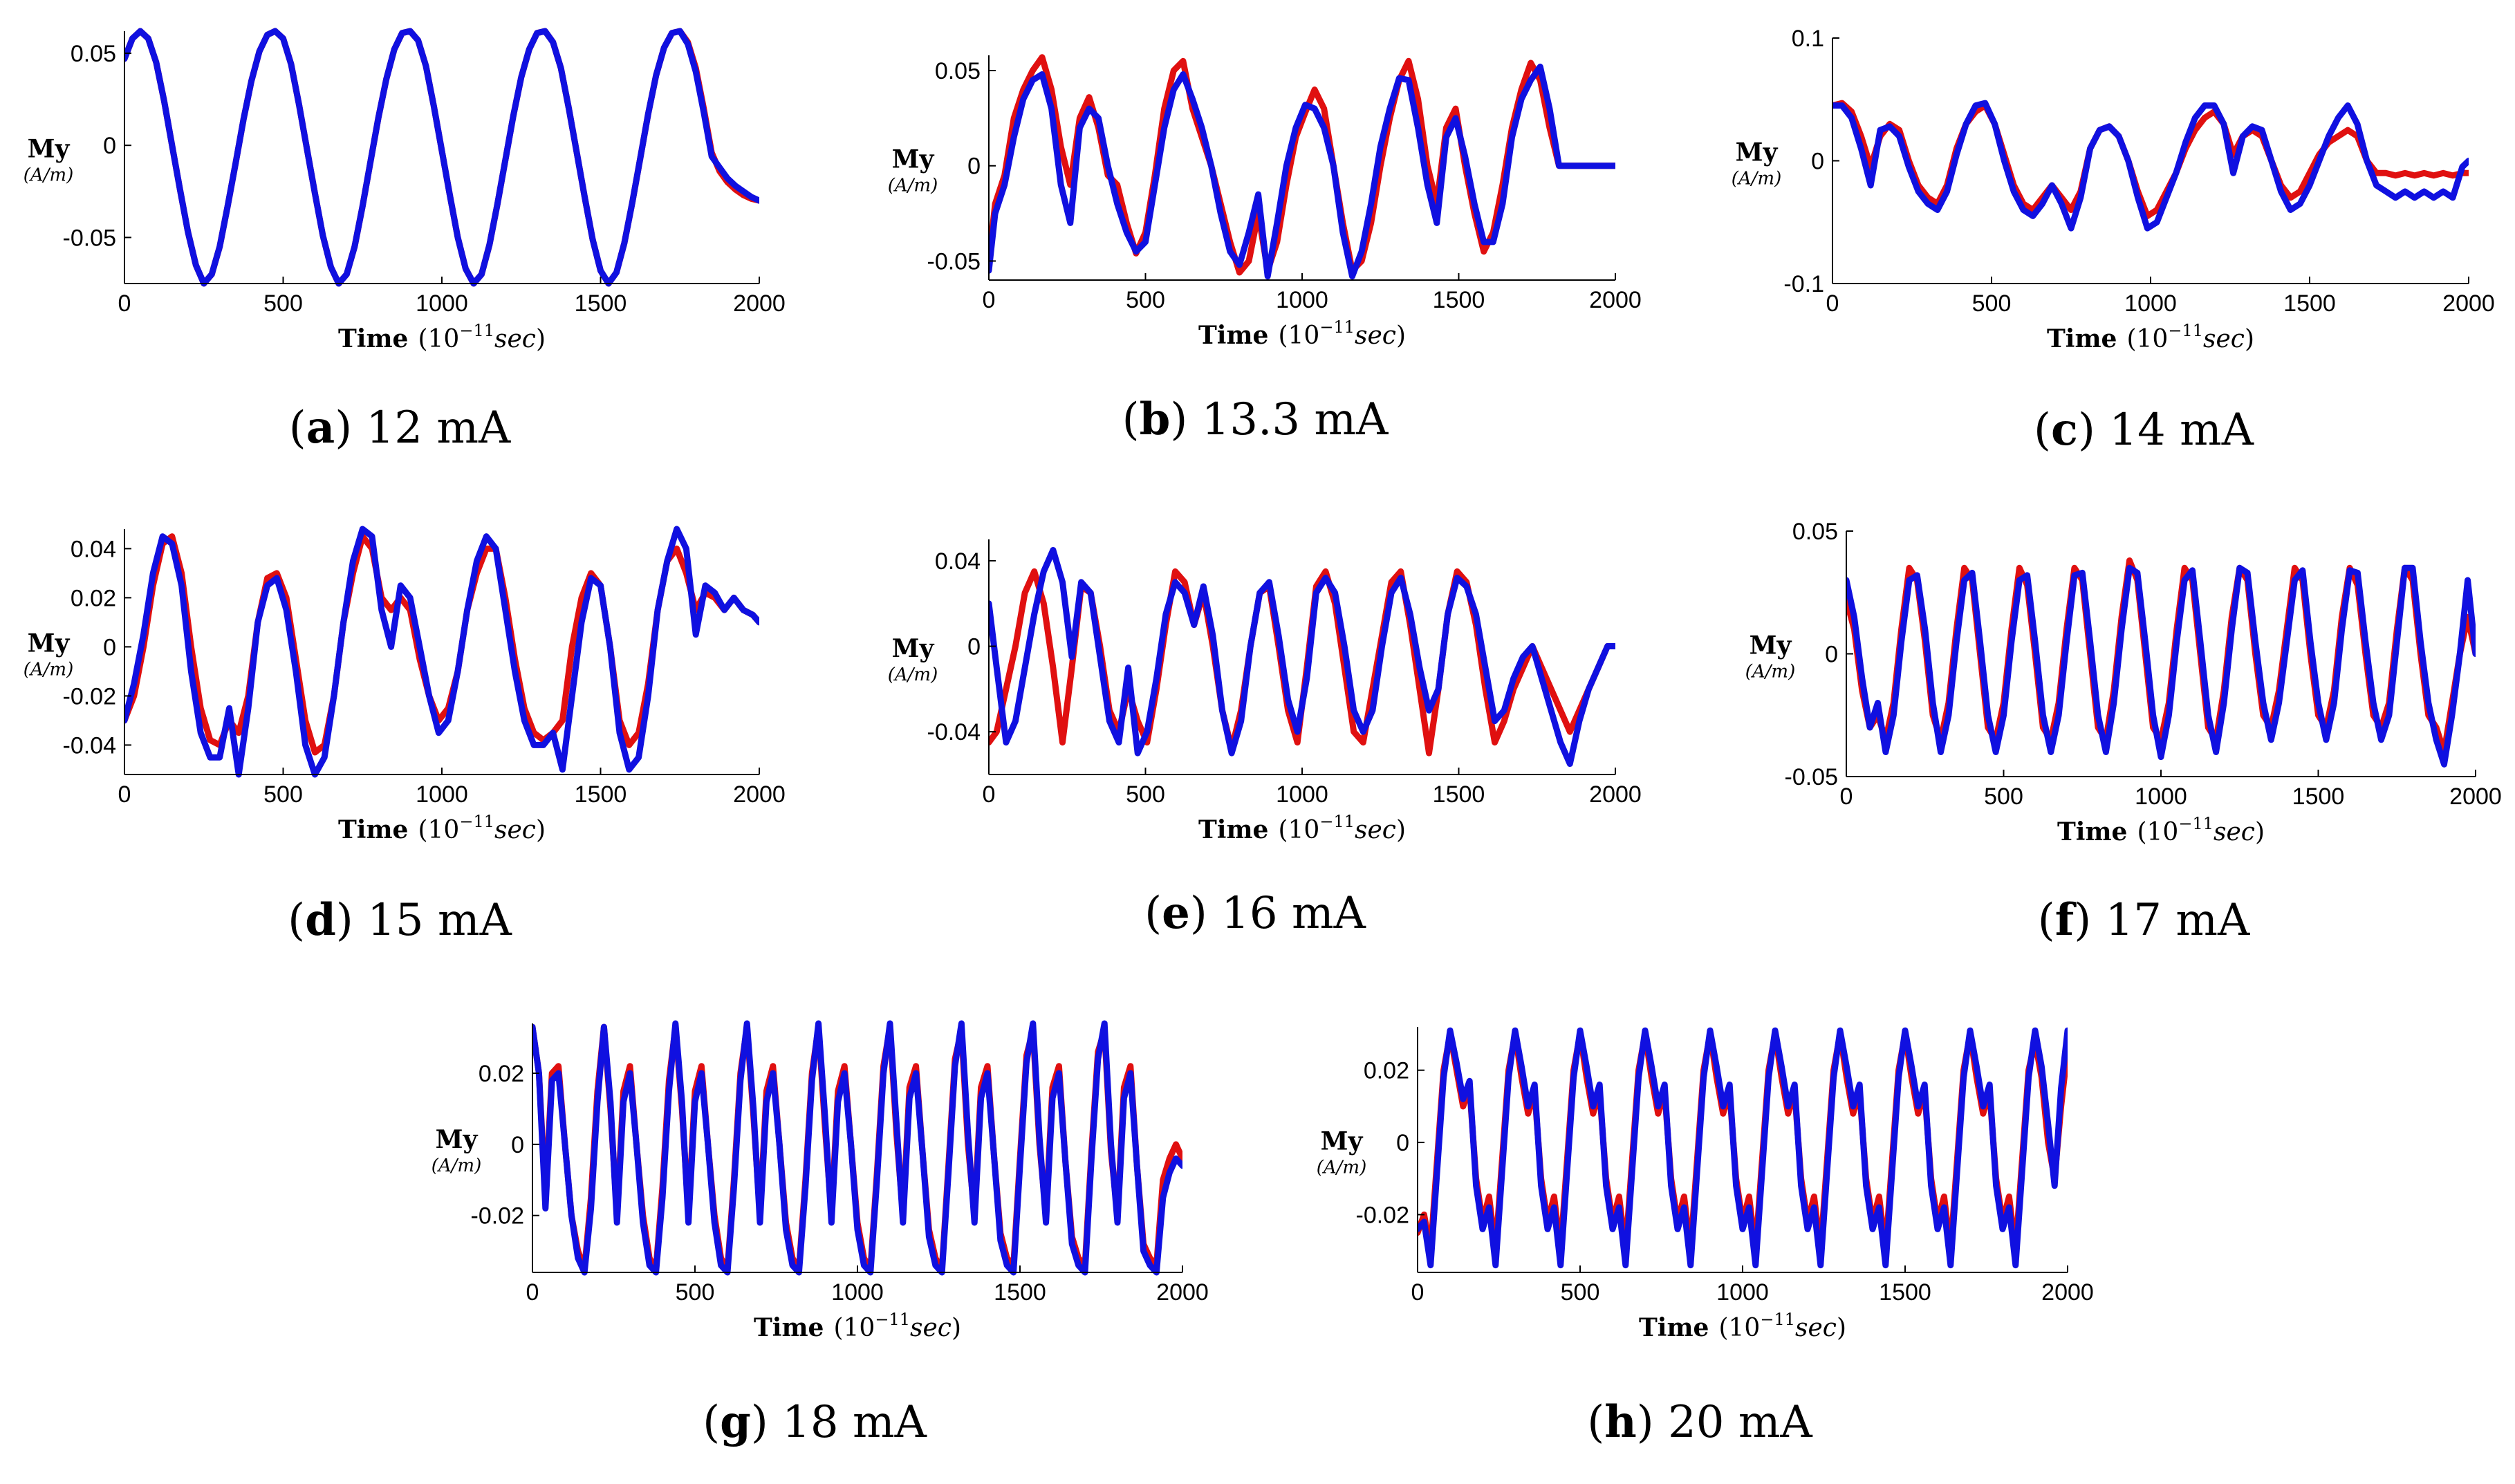 This screenshot has height=1484, width=2515. Describe the element at coordinates (320, 920) in the screenshot. I see `caption-letter: d` at that location.